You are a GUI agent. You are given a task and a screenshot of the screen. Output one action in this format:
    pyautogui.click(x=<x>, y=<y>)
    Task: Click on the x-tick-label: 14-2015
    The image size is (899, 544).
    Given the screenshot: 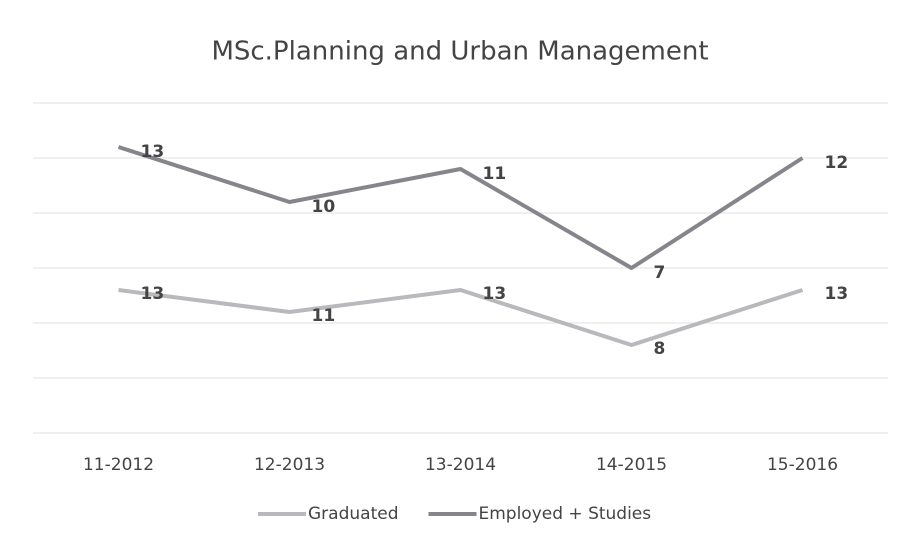 What is the action you would take?
    pyautogui.click(x=631, y=465)
    